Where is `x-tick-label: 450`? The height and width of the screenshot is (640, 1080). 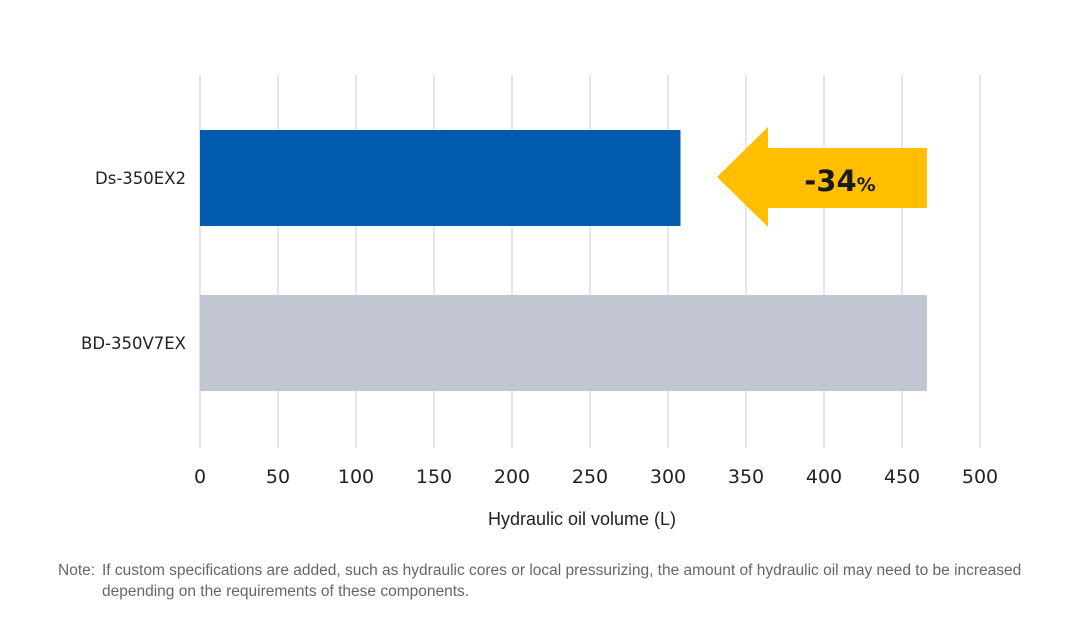 x-tick-label: 450 is located at coordinates (902, 477).